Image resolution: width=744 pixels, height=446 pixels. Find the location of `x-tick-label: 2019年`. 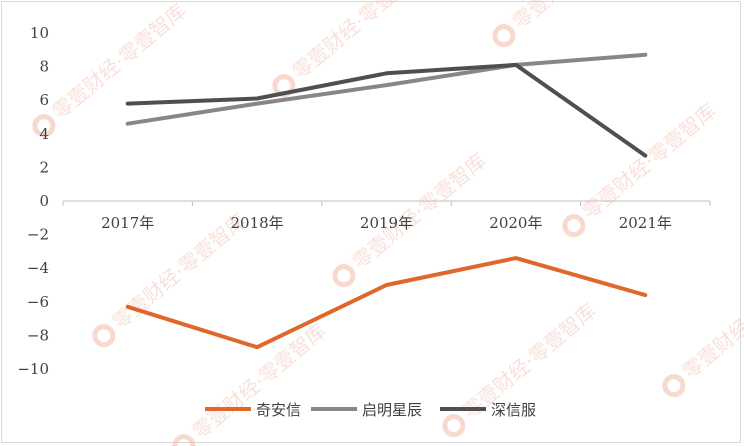

x-tick-label: 2019年 is located at coordinates (386, 223).